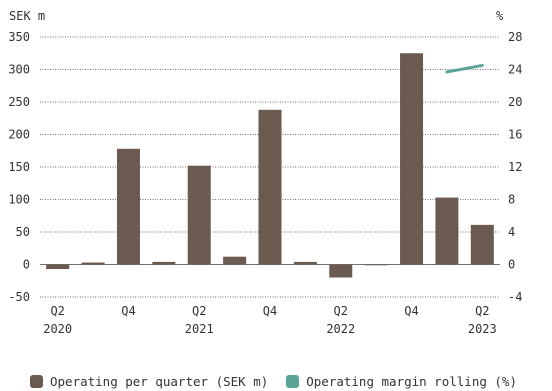 The height and width of the screenshot is (391, 552). What do you see at coordinates (19, 70) in the screenshot?
I see `left-tick-label: 300` at bounding box center [19, 70].